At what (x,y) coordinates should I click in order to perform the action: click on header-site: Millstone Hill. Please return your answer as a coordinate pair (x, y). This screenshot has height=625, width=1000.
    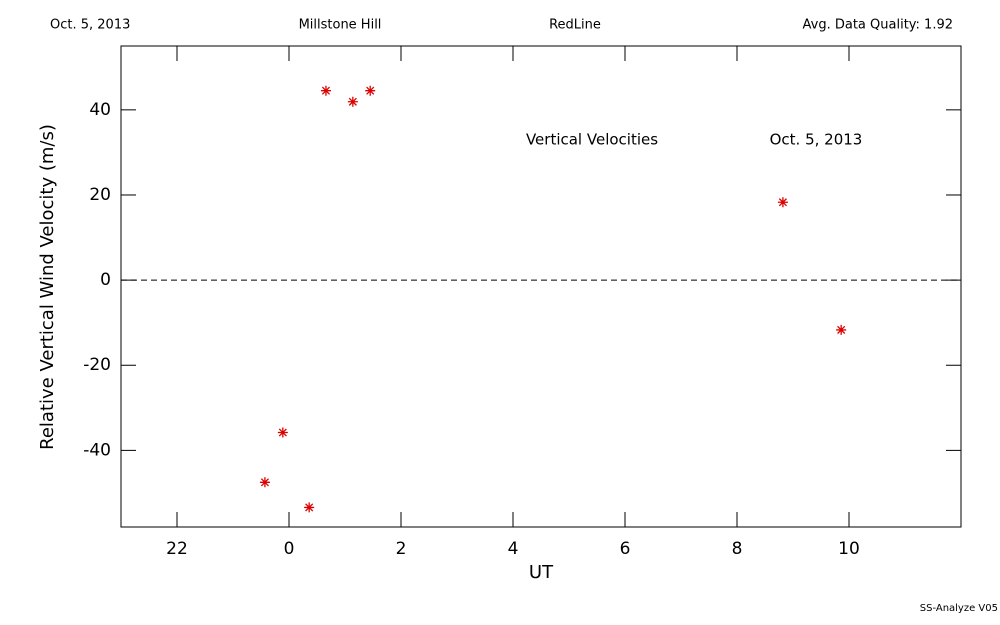
    Looking at the image, I should click on (340, 25).